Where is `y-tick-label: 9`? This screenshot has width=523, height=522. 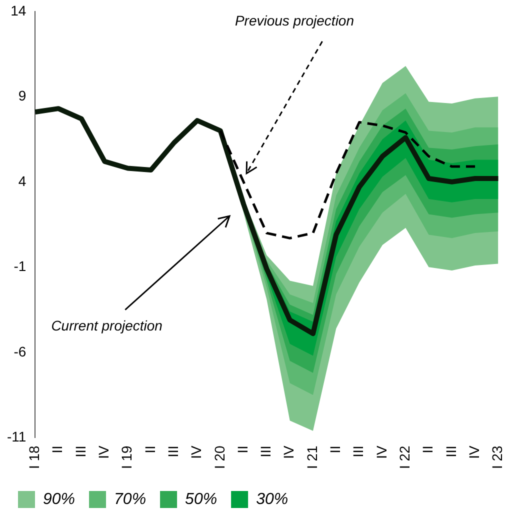 y-tick-label: 9 is located at coordinates (22, 96).